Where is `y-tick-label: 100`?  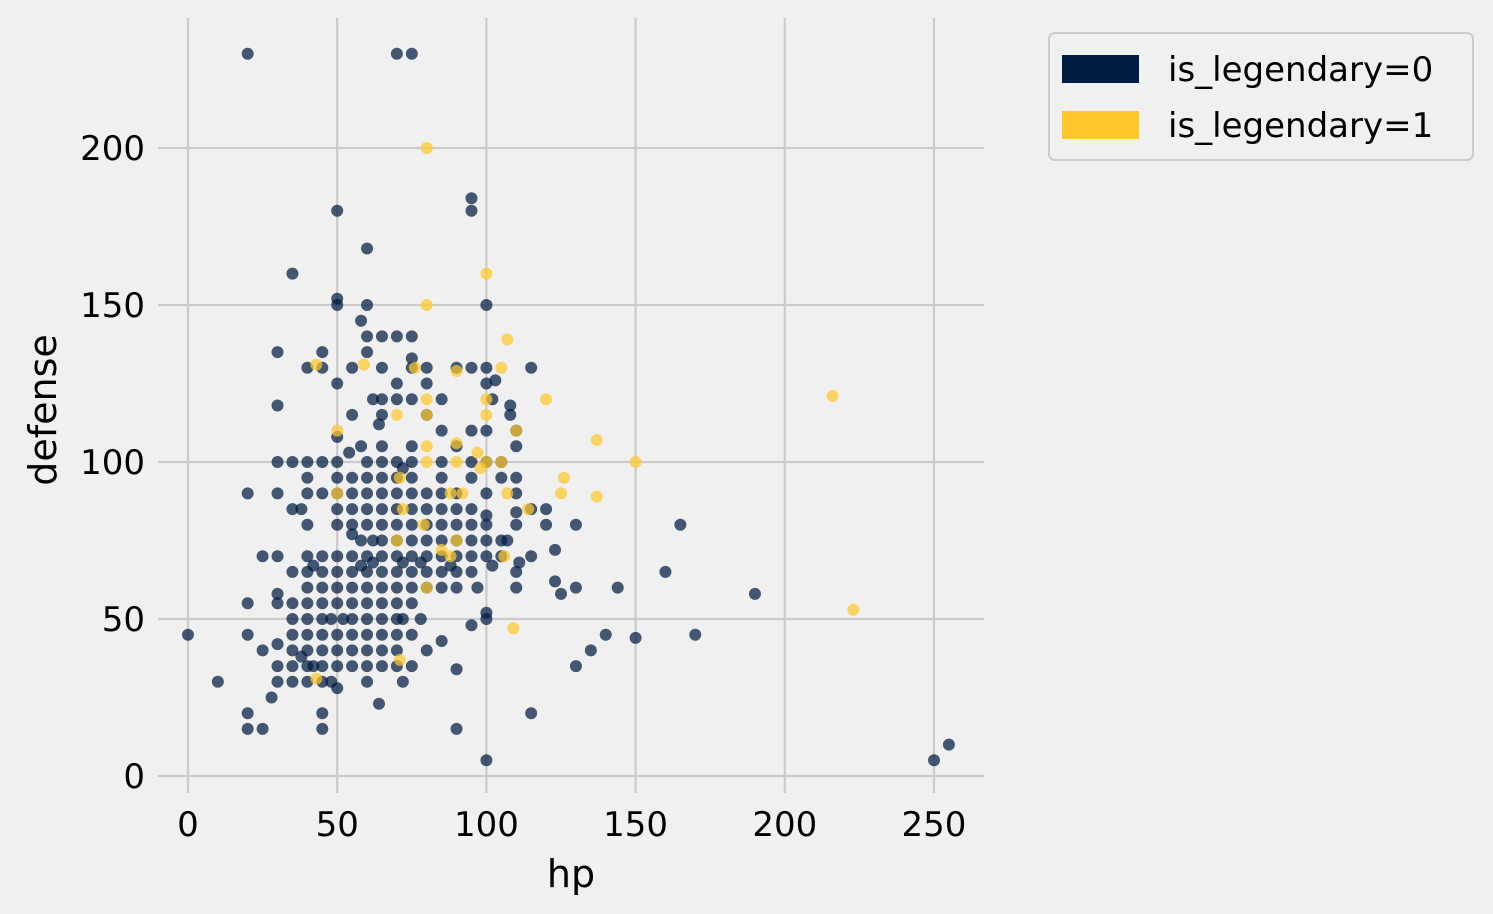
y-tick-label: 100 is located at coordinates (112, 463).